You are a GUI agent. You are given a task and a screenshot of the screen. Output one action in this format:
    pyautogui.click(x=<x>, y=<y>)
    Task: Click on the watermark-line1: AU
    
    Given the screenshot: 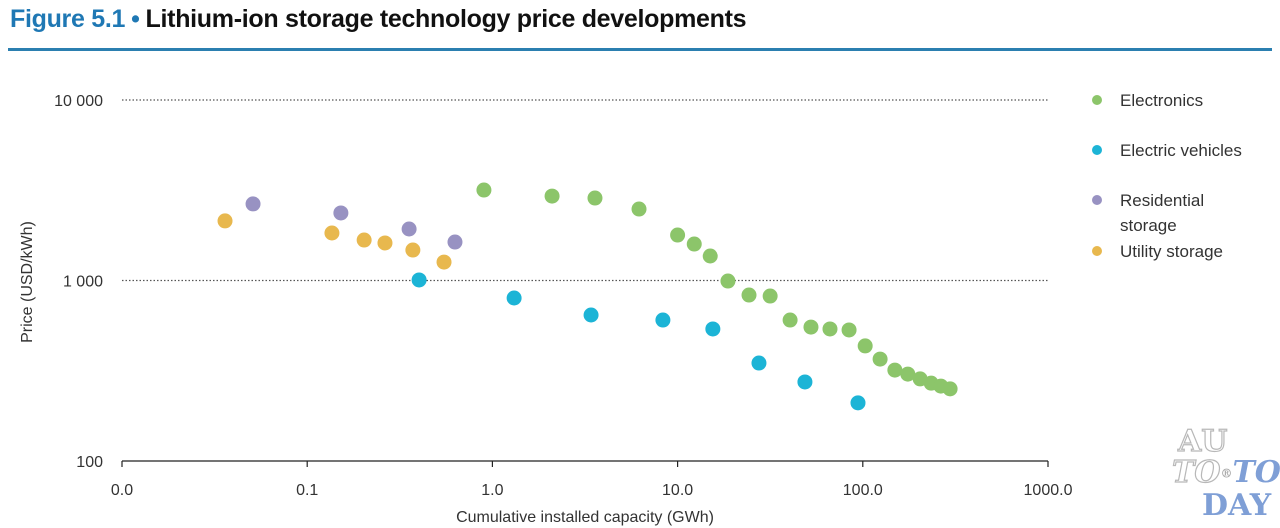 What is the action you would take?
    pyautogui.click(x=1202, y=441)
    